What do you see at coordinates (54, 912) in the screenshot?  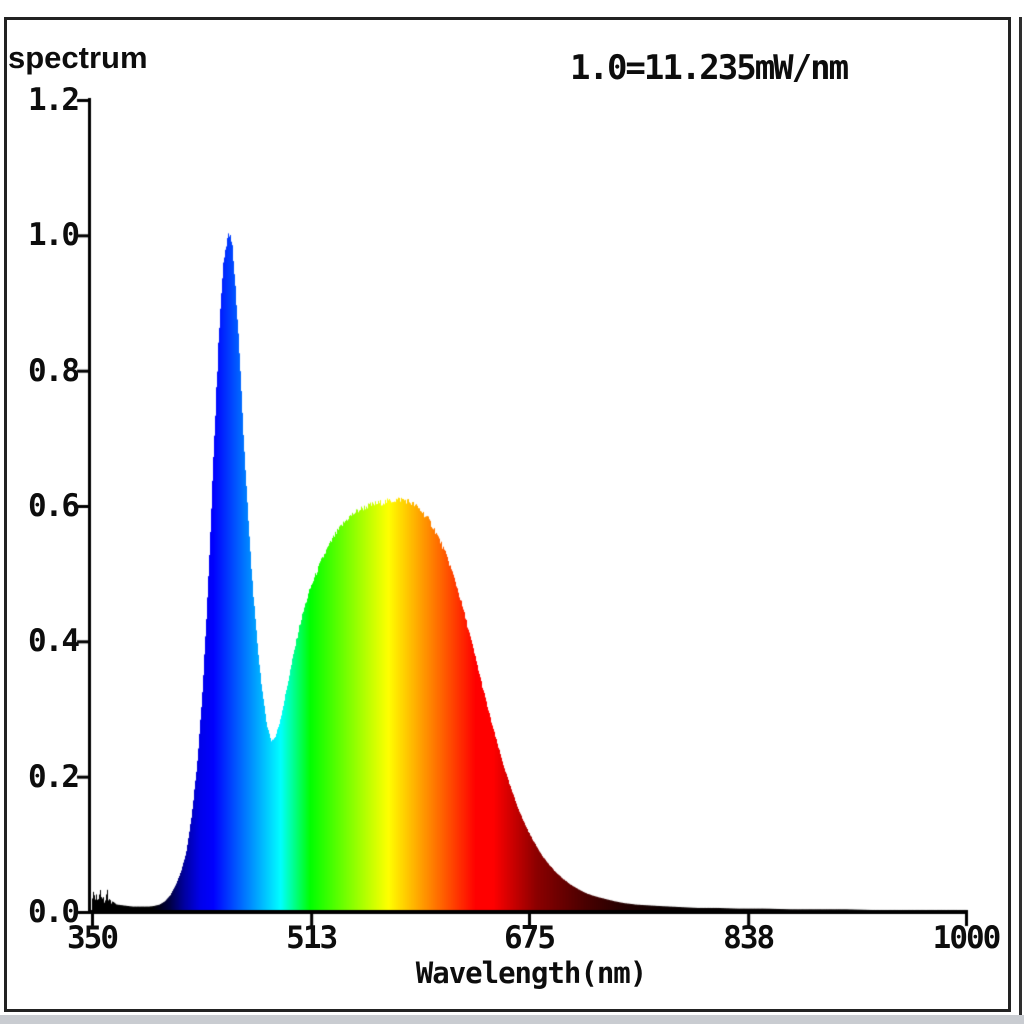 I see `y-tick-label: 0.0` at bounding box center [54, 912].